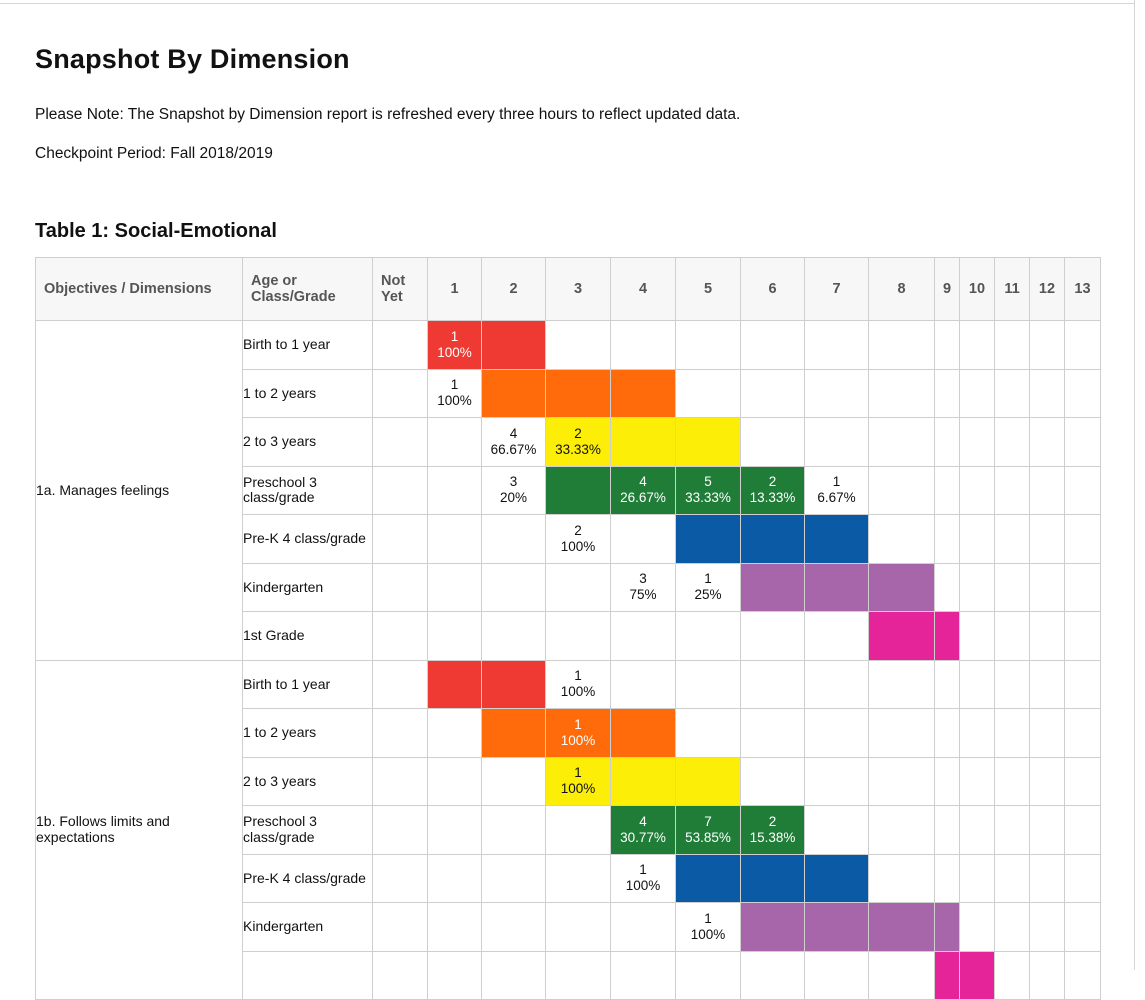 The image size is (1145, 1000). What do you see at coordinates (568, 442) in the screenshot?
I see `table-row: 2 to 3 years 4 66.67% 2 33.33%` at bounding box center [568, 442].